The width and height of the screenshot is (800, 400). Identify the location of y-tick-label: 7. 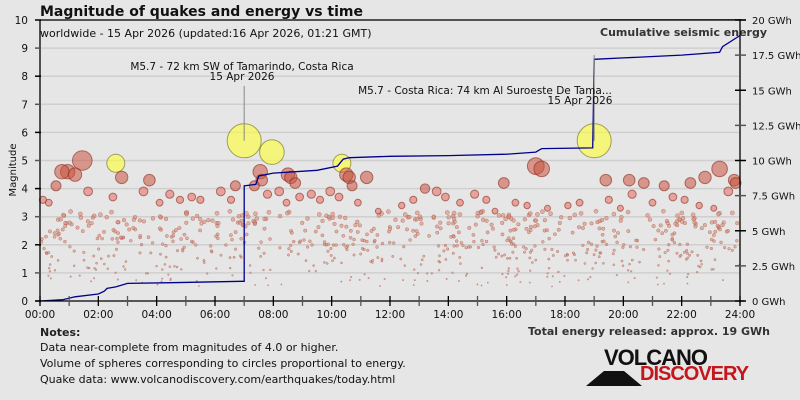
(24, 105).